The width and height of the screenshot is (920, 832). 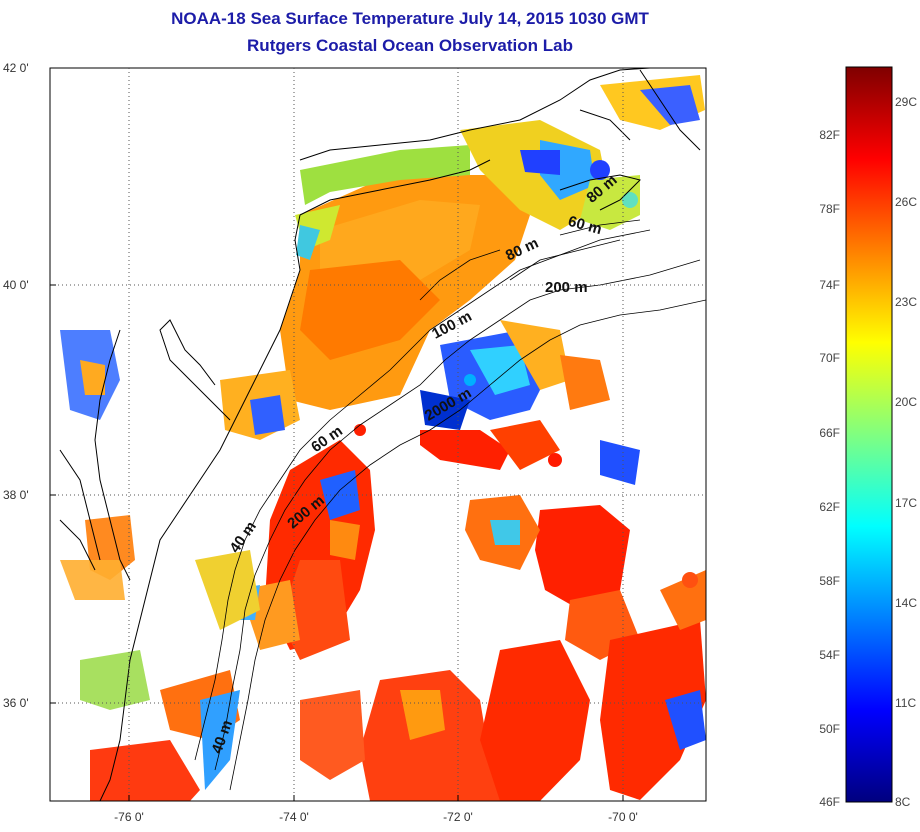 I want to click on lon-label: -74 0', so click(x=294, y=817).